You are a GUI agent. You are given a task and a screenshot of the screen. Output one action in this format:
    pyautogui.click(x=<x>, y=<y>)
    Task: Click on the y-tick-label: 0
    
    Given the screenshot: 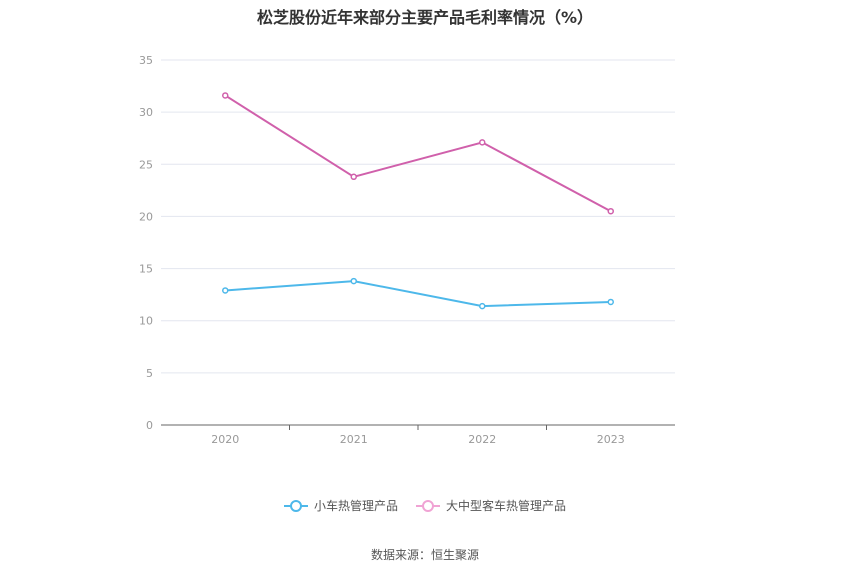 What is the action you would take?
    pyautogui.click(x=149, y=425)
    